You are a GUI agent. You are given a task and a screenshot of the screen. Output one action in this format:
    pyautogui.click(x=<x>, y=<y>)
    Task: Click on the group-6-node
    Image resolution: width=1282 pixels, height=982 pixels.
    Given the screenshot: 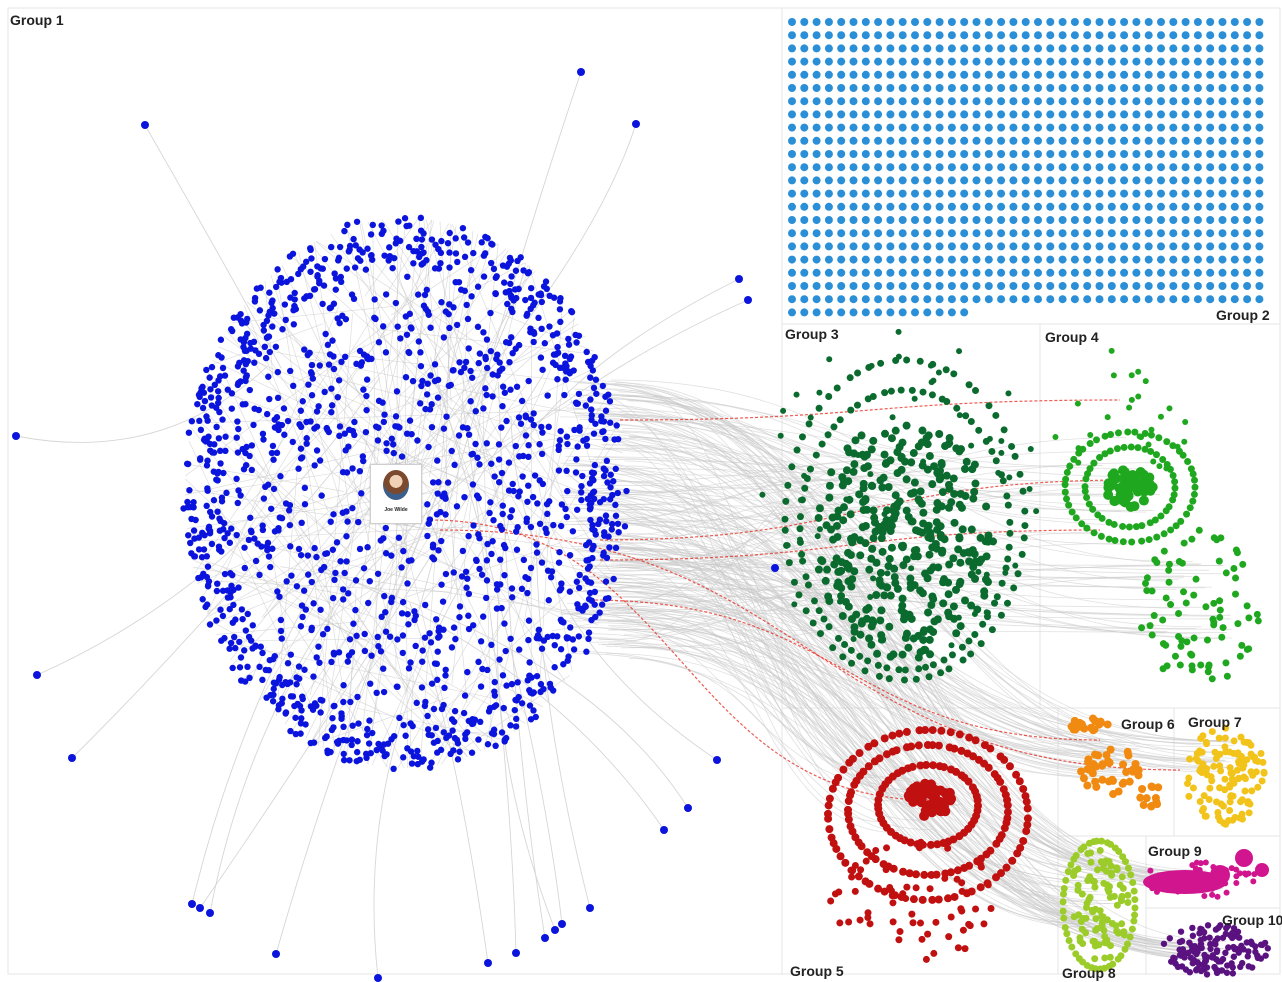 What is the action you would take?
    pyautogui.click(x=1122, y=783)
    